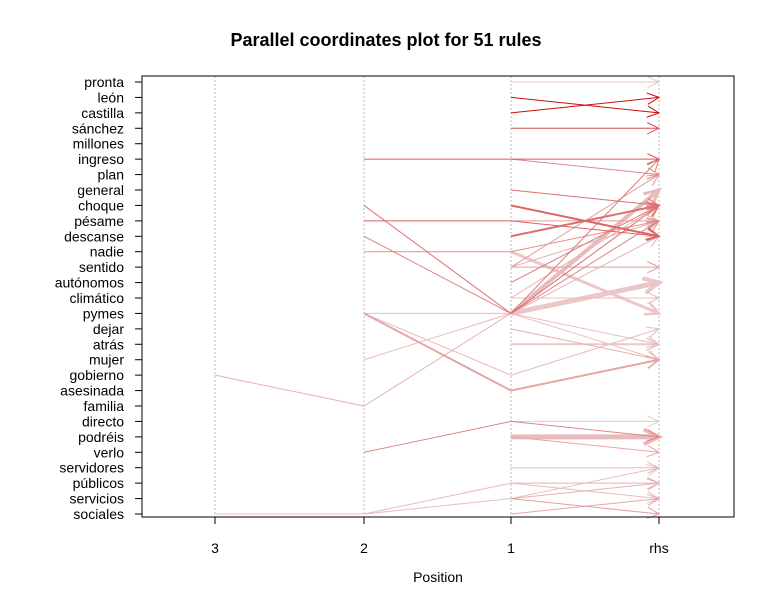  I want to click on y-tick-label-dejar: dejar, so click(108, 329).